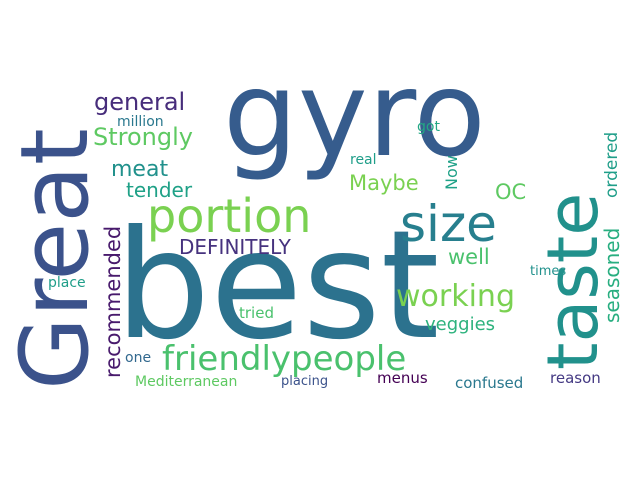 This screenshot has height=480, width=640. Describe the element at coordinates (448, 224) in the screenshot. I see `word-size: size` at that location.